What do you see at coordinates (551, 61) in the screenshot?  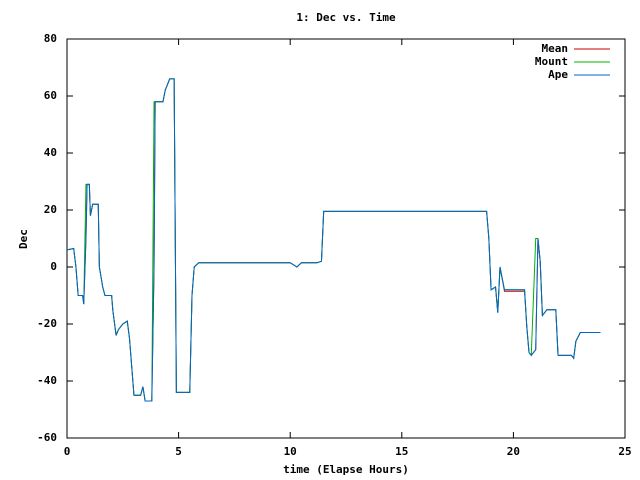 I see `legend-label: Mount` at bounding box center [551, 61].